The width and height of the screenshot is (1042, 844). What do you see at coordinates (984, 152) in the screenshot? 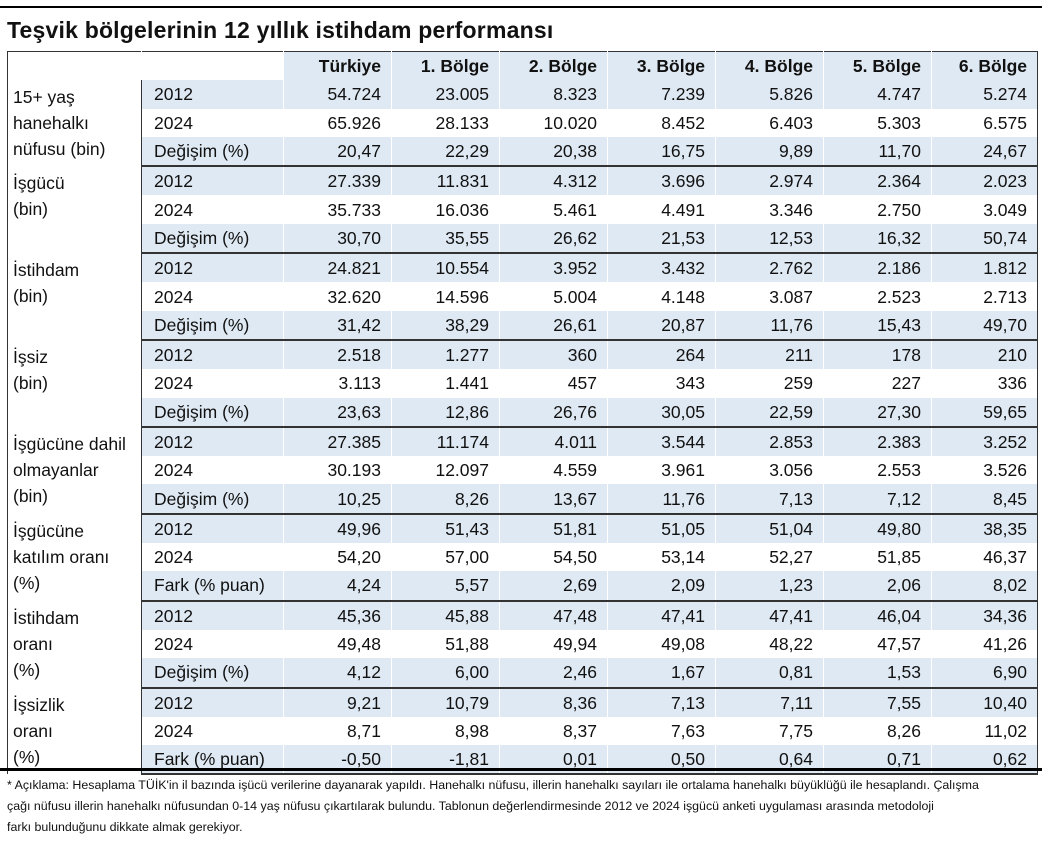
I see `table-cell: 24,67` at bounding box center [984, 152].